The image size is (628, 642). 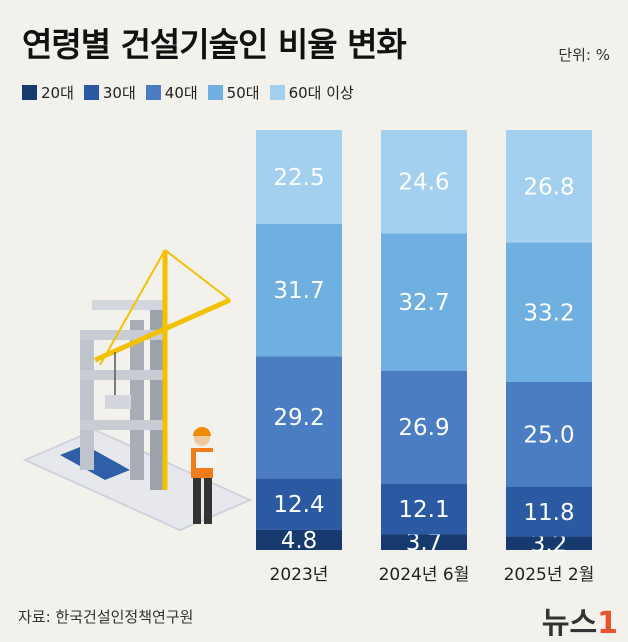 I want to click on data-label: 26.8, so click(x=548, y=187).